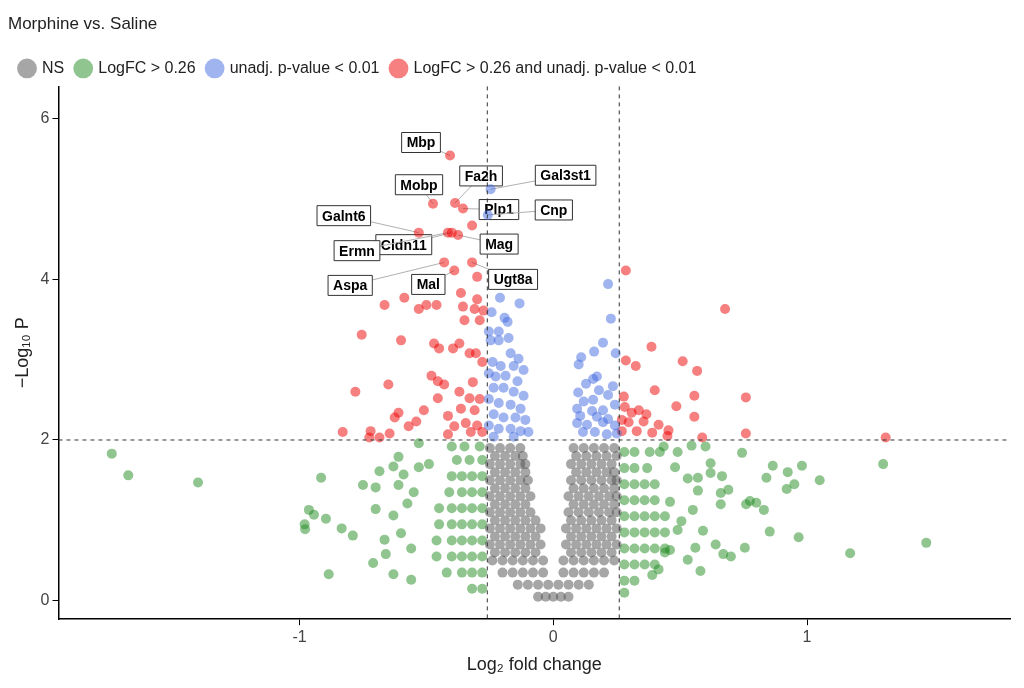 This screenshot has height=688, width=1024. Describe the element at coordinates (419, 184) in the screenshot. I see `annotation: Mobp` at that location.